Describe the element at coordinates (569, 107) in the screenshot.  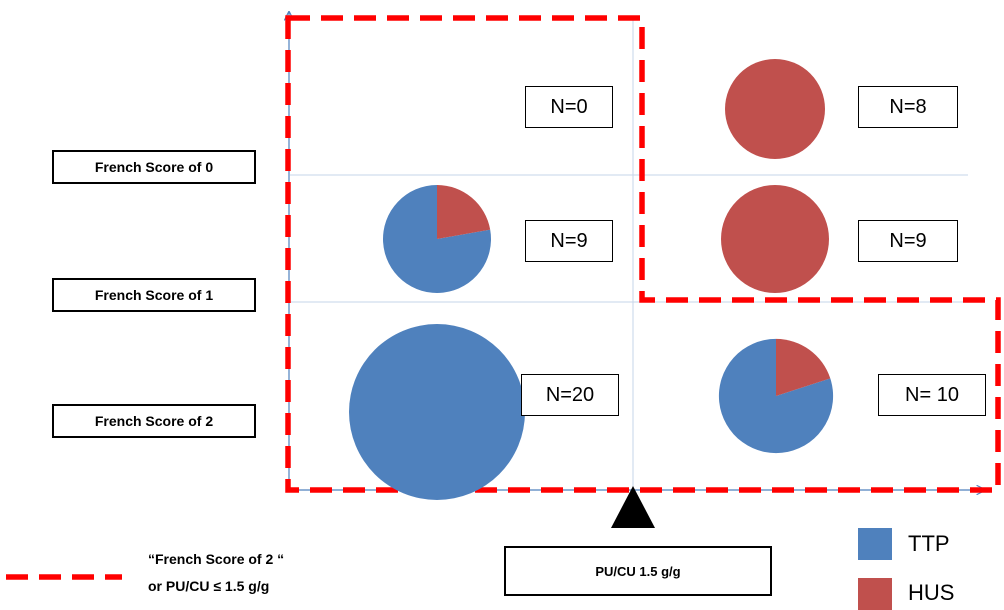
I see `n-label-score0-low: N=0` at that location.